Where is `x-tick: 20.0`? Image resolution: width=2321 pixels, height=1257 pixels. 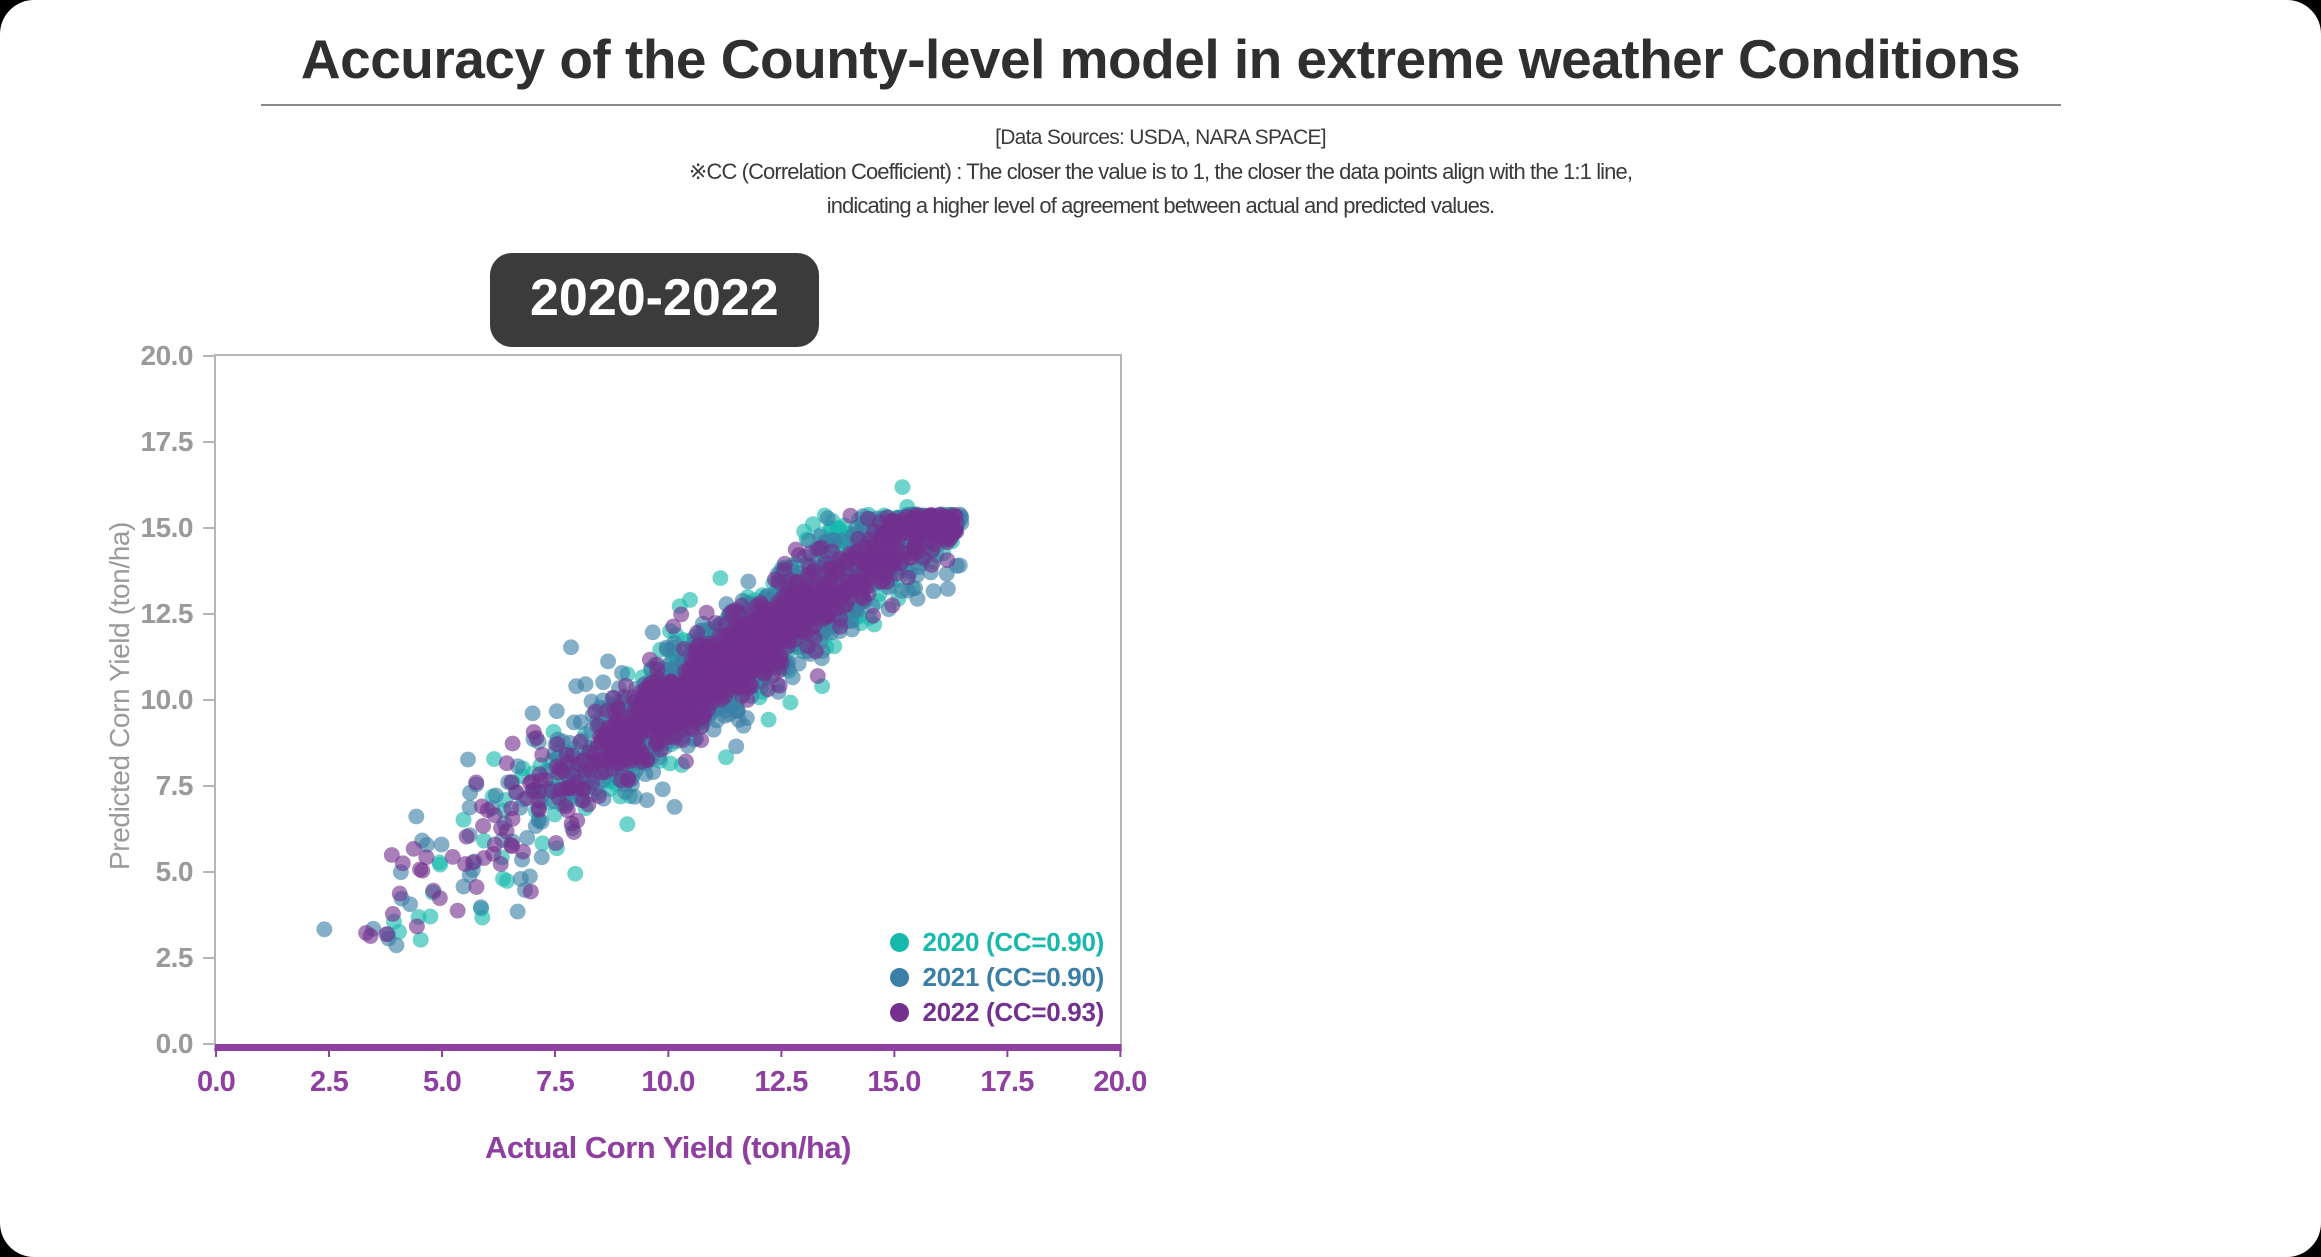 x-tick: 20.0 is located at coordinates (1120, 1071).